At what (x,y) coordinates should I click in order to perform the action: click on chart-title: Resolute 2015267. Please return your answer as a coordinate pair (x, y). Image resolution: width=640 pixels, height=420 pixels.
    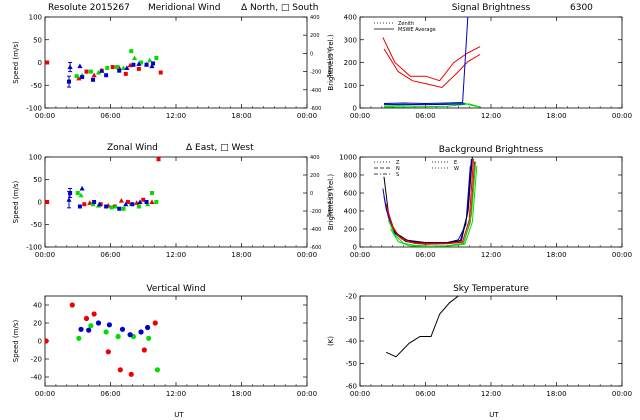
    Looking at the image, I should click on (89, 8).